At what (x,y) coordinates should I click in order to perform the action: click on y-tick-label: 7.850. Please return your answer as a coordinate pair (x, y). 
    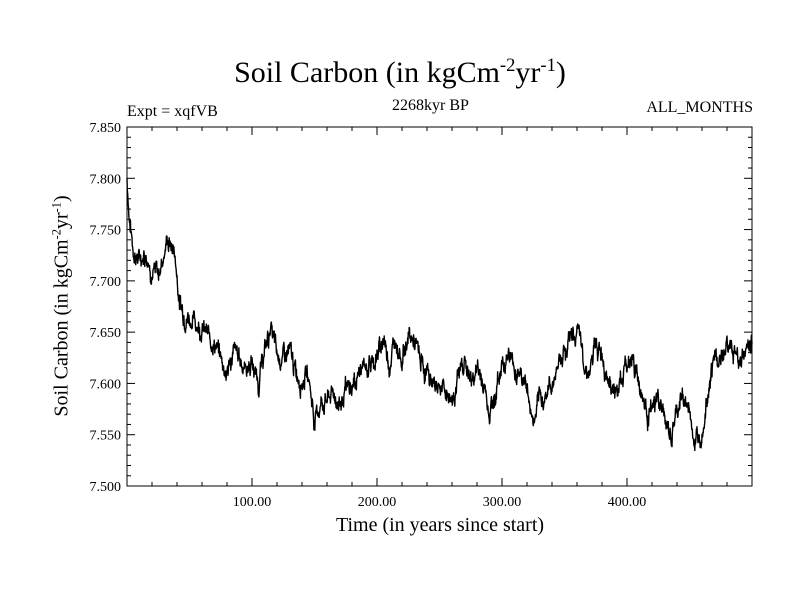
    Looking at the image, I should click on (106, 128).